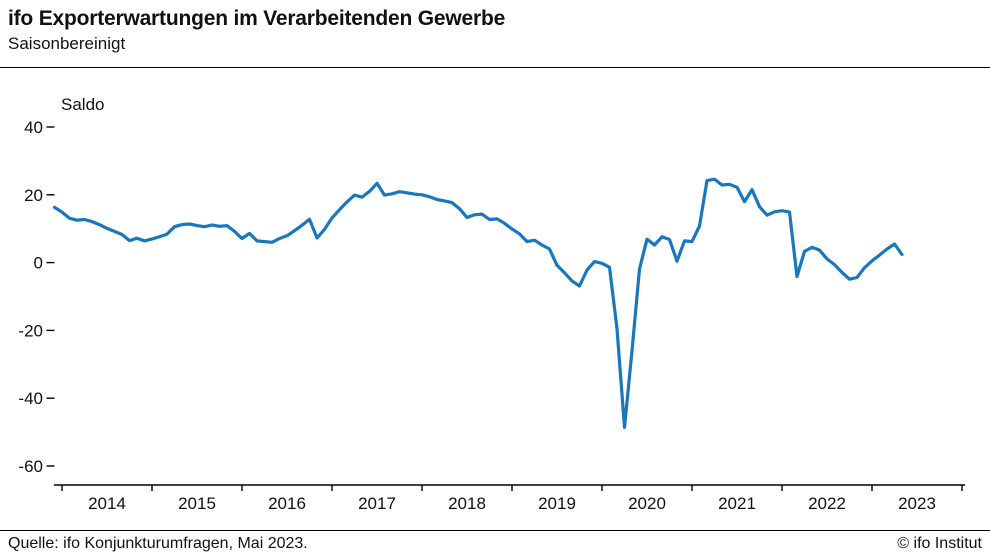 The image size is (990, 557). Describe the element at coordinates (30, 330) in the screenshot. I see `y-axis-tick-label: -20` at that location.